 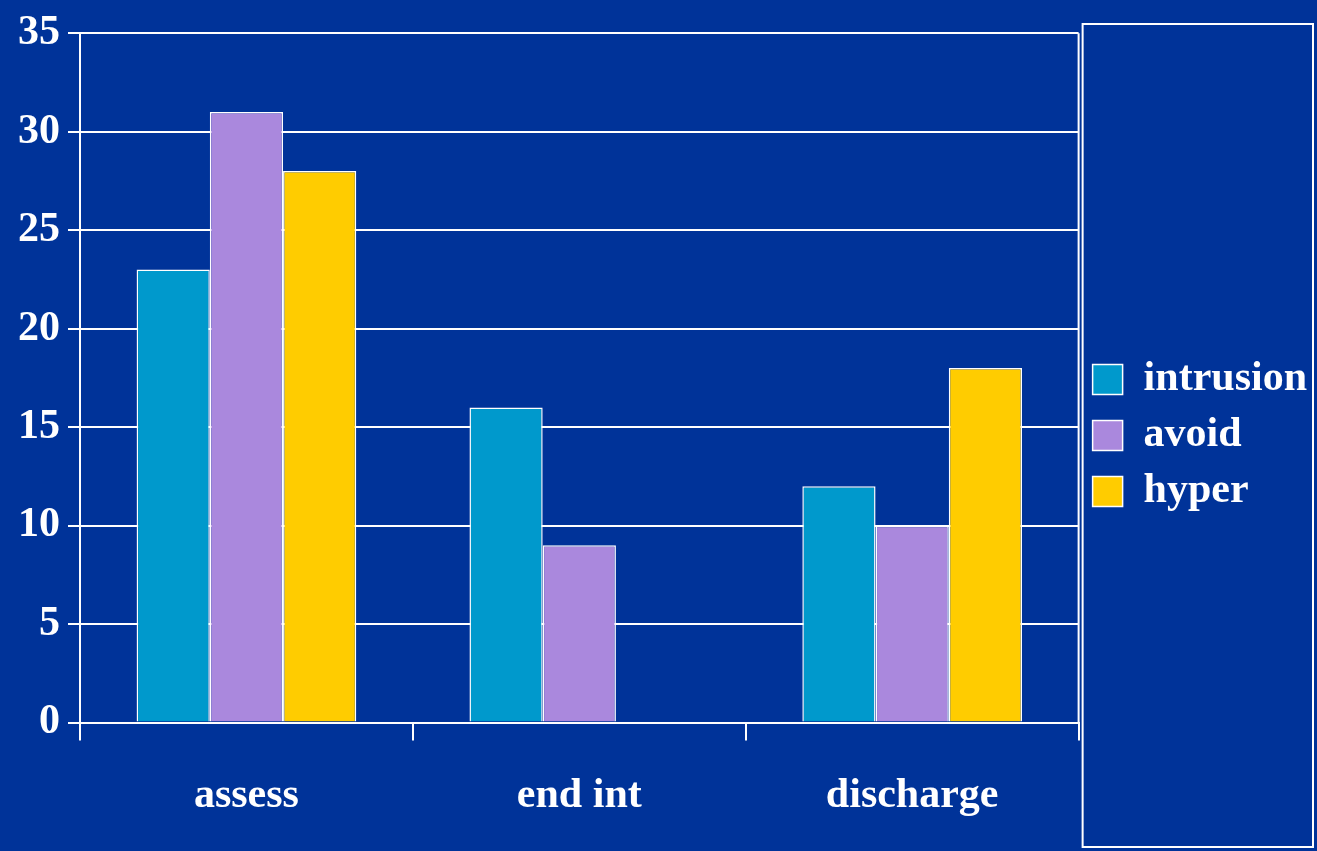 I want to click on legend-label: avoid, so click(x=1192, y=432).